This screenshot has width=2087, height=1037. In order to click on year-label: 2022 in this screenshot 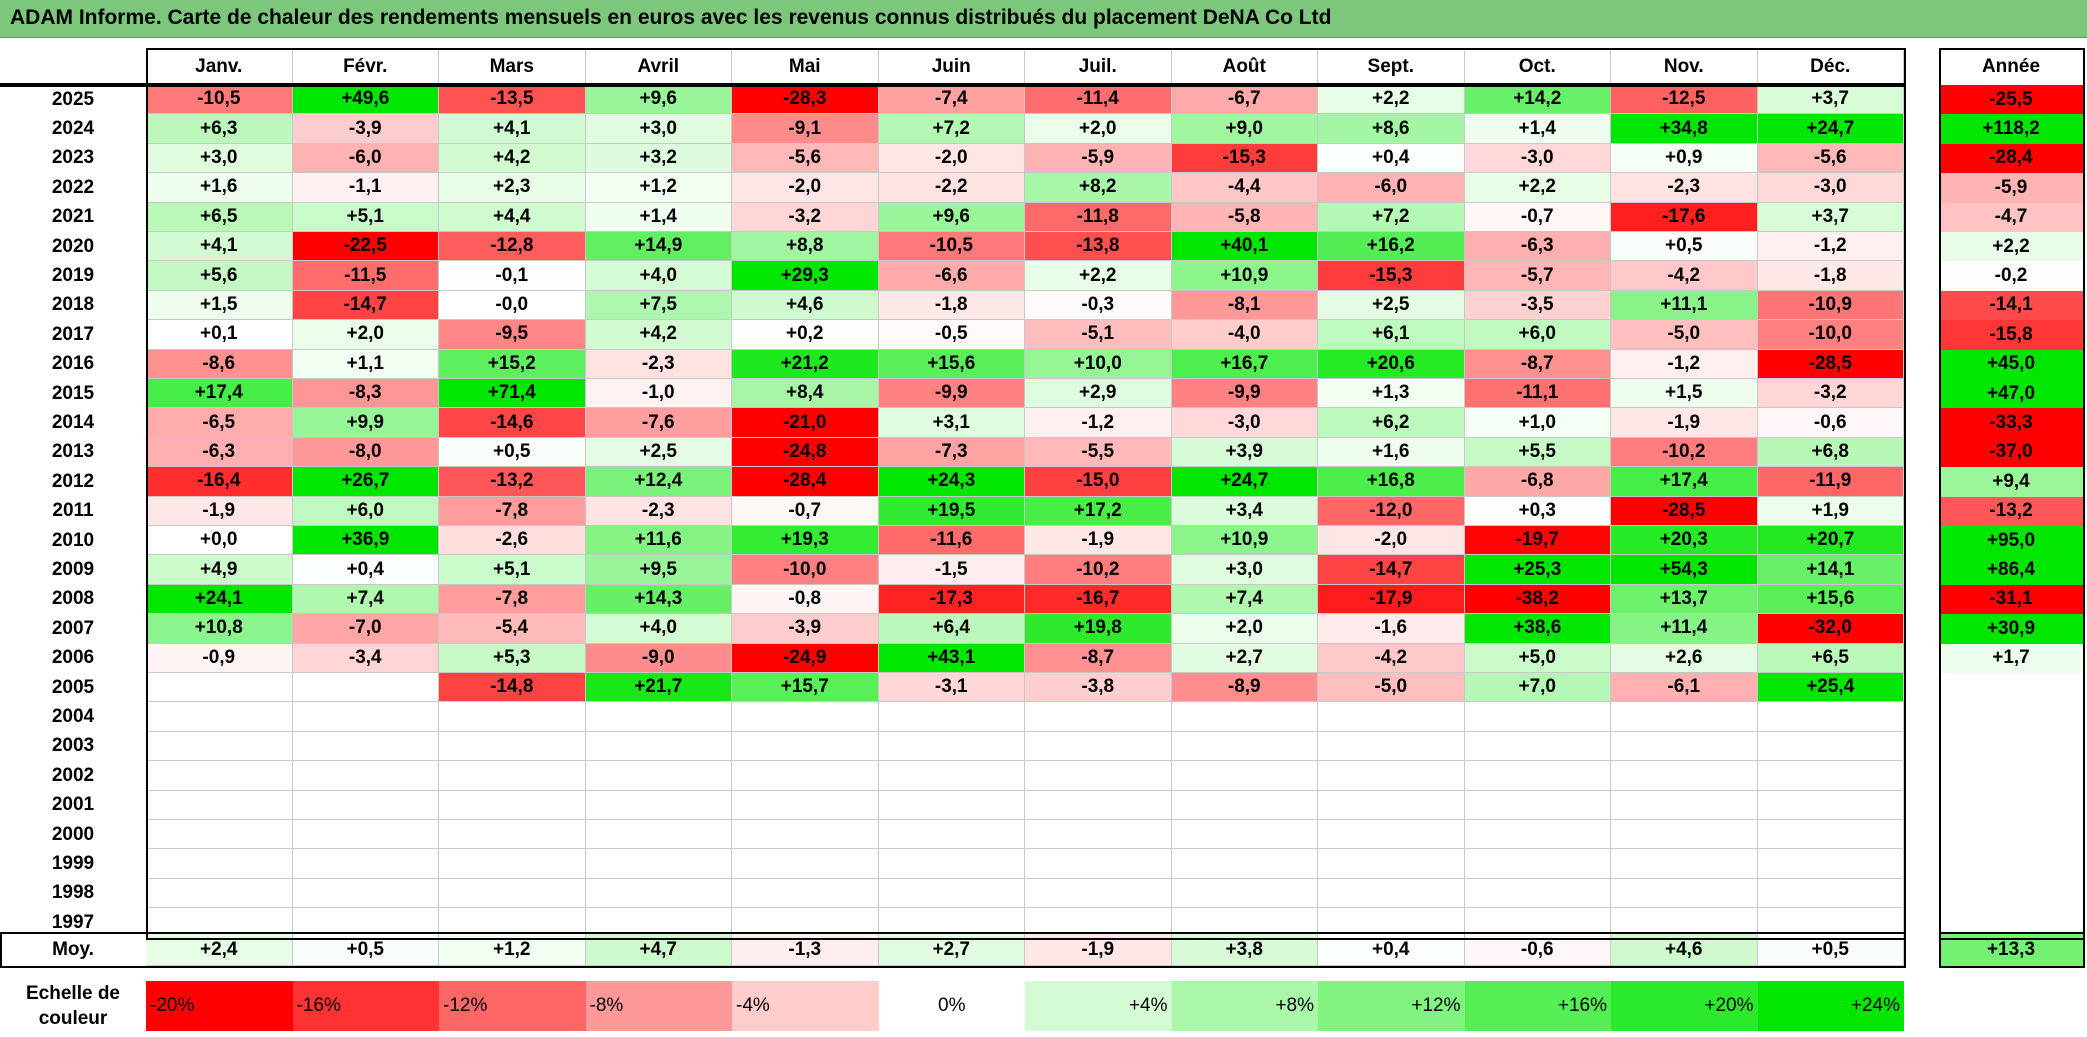, I will do `click(73, 187)`.